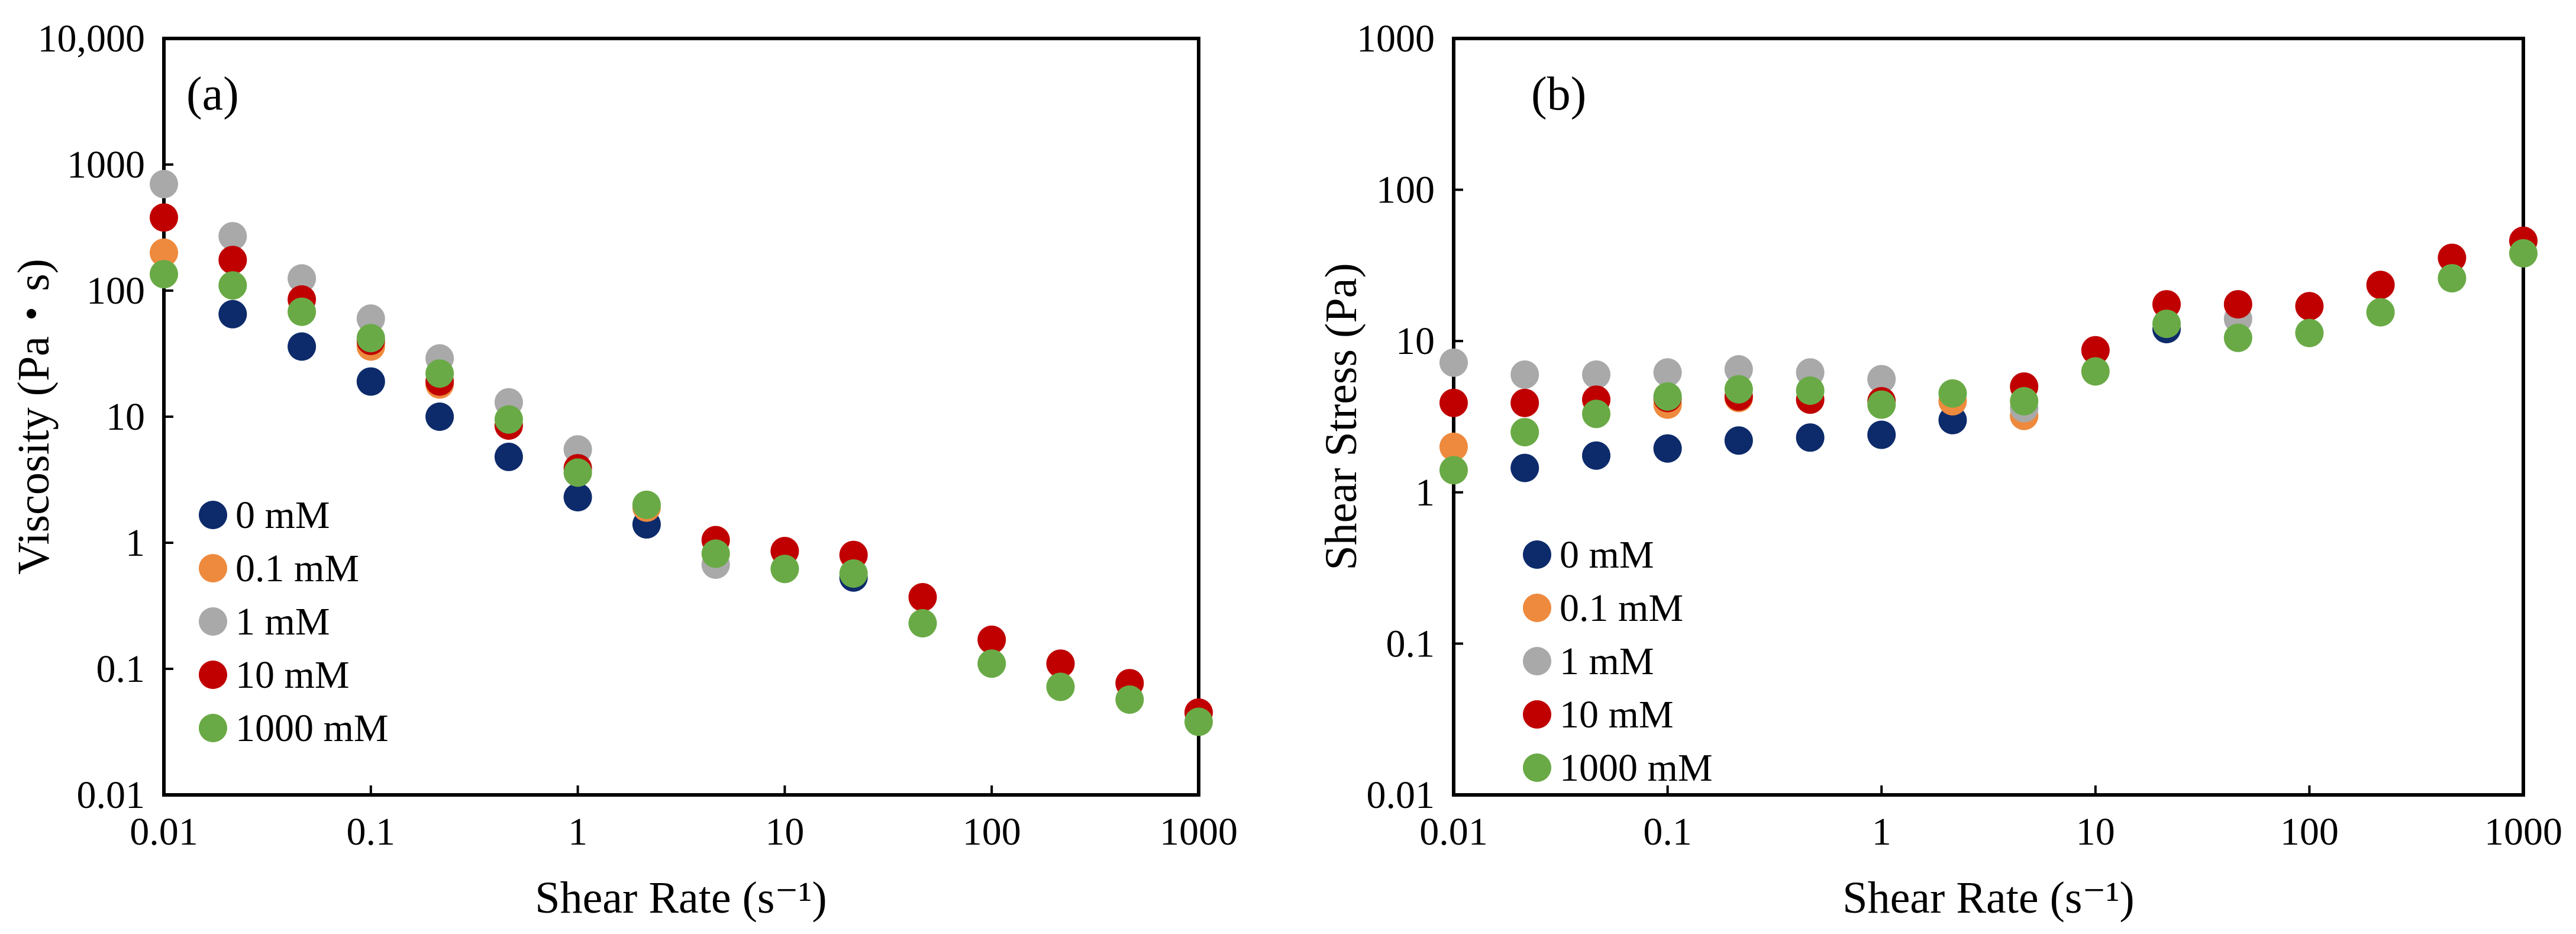  What do you see at coordinates (115, 291) in the screenshot?
I see `viscosity-y-tick-label: 100` at bounding box center [115, 291].